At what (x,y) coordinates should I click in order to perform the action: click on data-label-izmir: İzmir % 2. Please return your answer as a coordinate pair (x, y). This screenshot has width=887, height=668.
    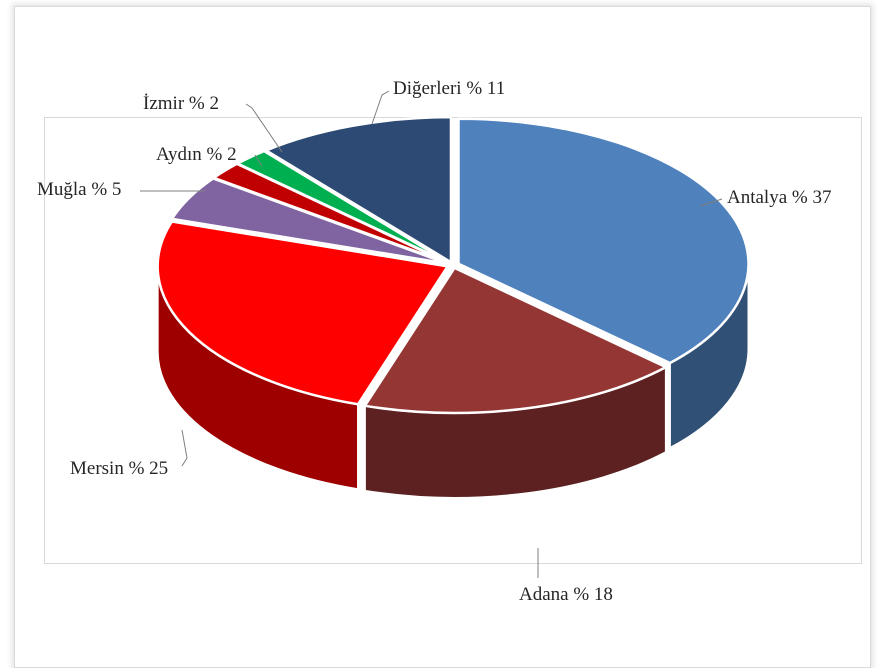
    Looking at the image, I should click on (181, 103).